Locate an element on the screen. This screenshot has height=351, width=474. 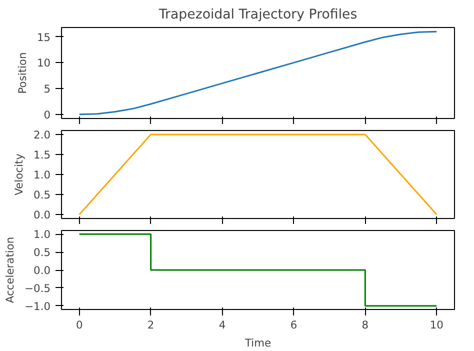
x-tick-label: 8 is located at coordinates (365, 325).